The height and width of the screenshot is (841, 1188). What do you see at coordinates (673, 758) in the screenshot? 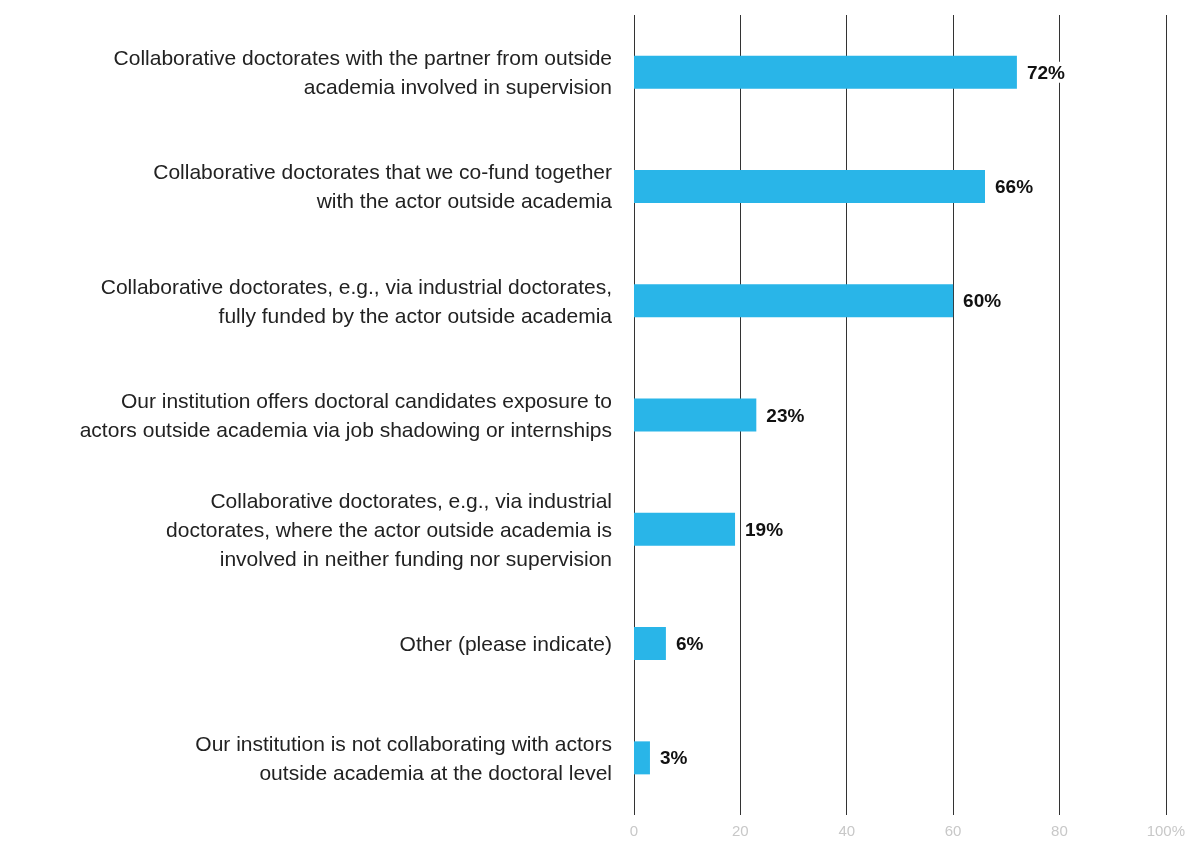
I see `data-label: 3%` at bounding box center [673, 758].